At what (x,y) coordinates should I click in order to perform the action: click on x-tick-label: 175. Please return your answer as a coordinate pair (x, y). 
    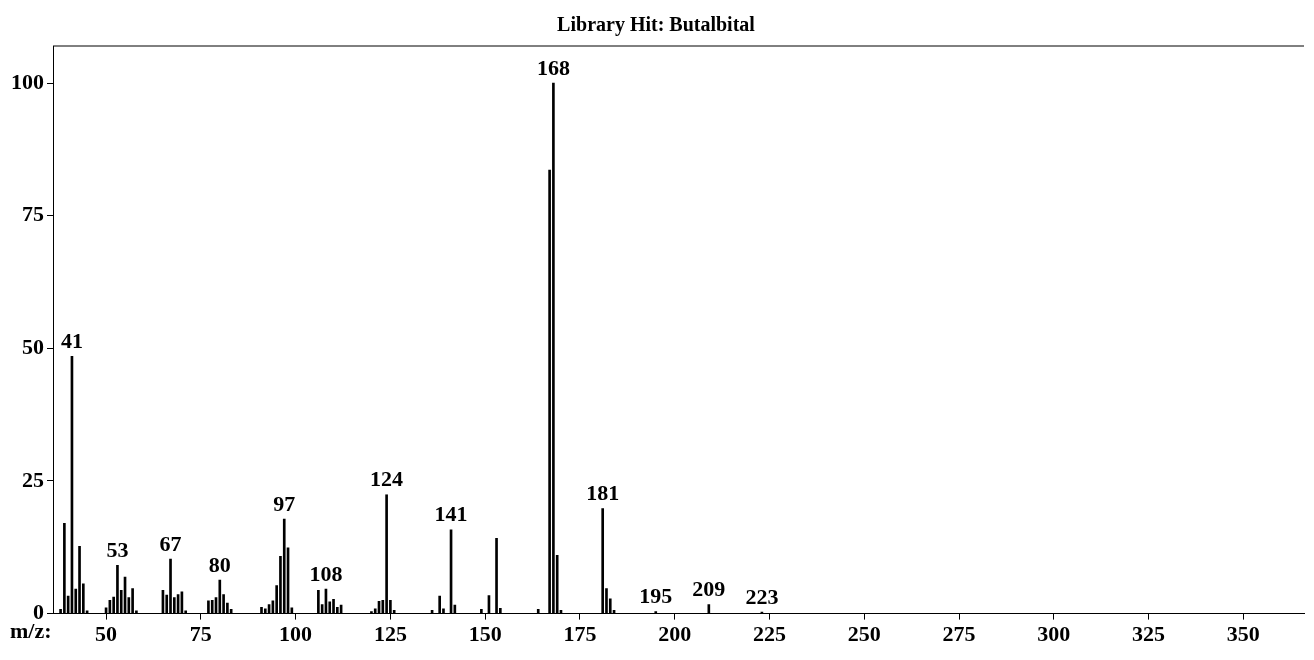
    Looking at the image, I should click on (580, 634).